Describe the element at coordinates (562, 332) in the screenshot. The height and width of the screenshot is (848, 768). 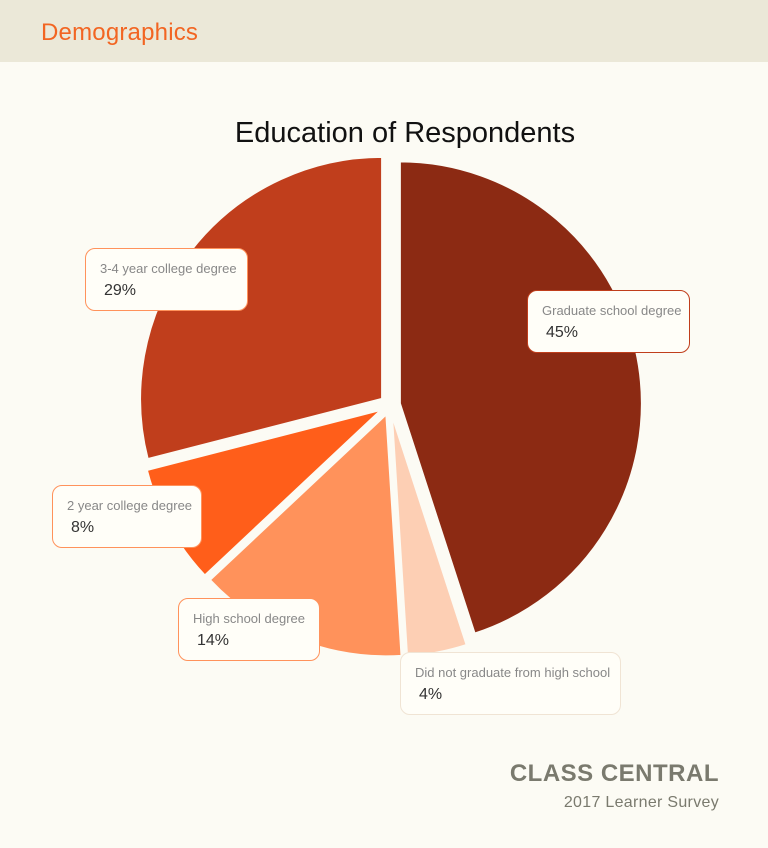
I see `slice-label-value: 45%` at that location.